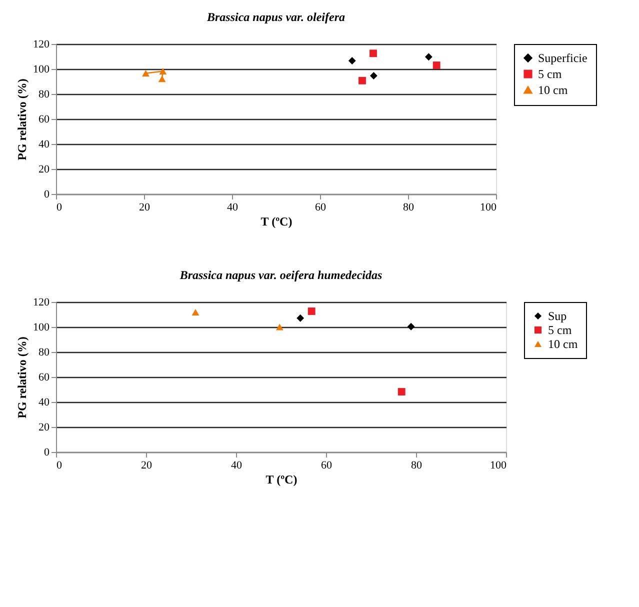  What do you see at coordinates (280, 275) in the screenshot?
I see `chart-title: Brassica napus var. oeifera humedecidas` at bounding box center [280, 275].